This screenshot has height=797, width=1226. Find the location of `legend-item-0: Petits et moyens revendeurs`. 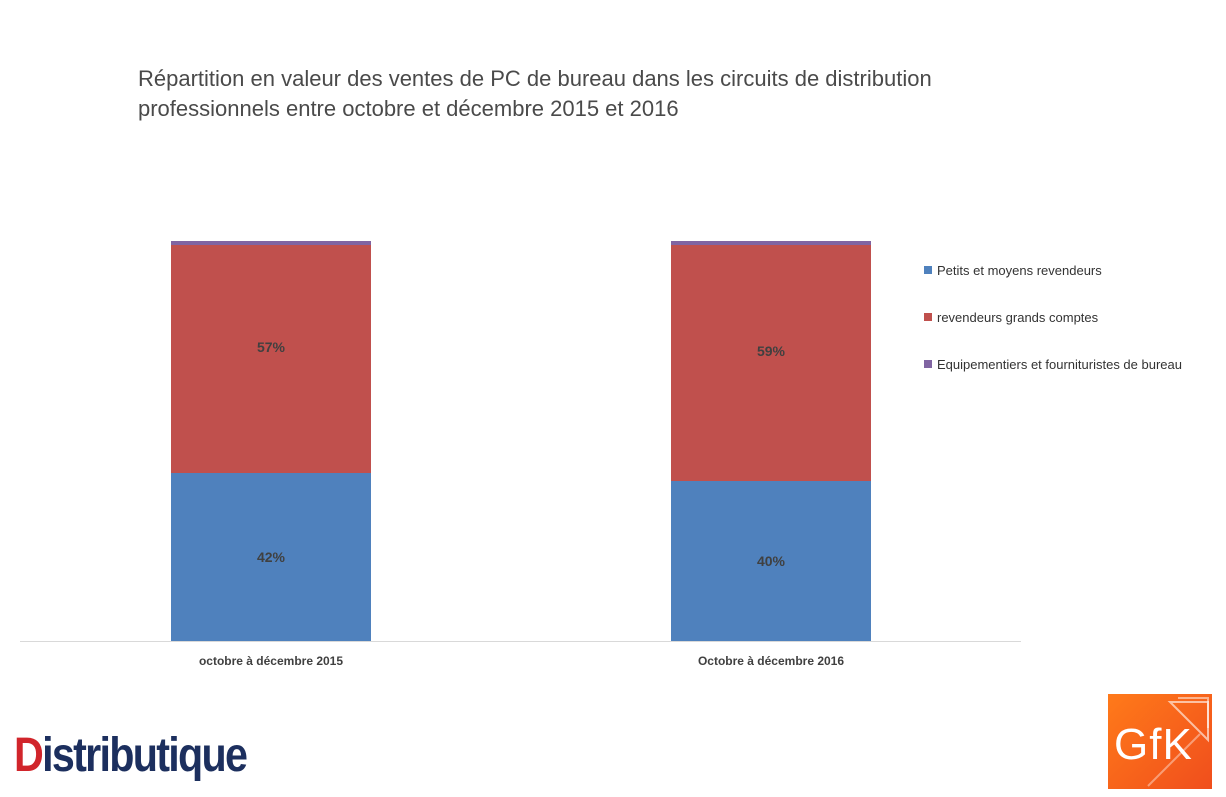

legend-item-0: Petits et moyens revendeurs is located at coordinates (1074, 270).